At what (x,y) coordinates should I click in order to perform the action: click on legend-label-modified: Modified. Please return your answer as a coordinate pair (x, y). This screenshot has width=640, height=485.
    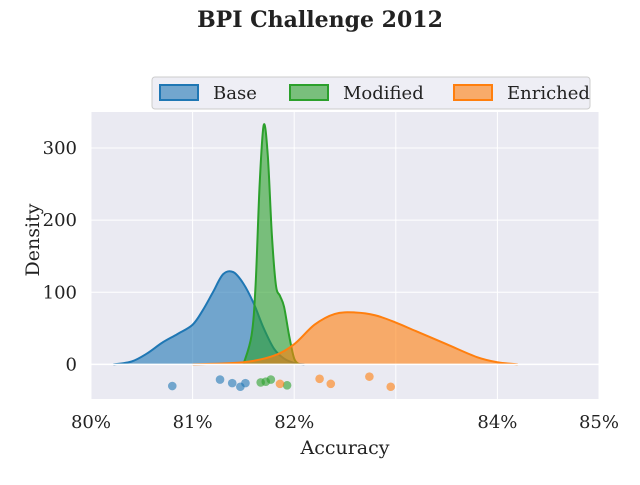
    Looking at the image, I should click on (383, 93).